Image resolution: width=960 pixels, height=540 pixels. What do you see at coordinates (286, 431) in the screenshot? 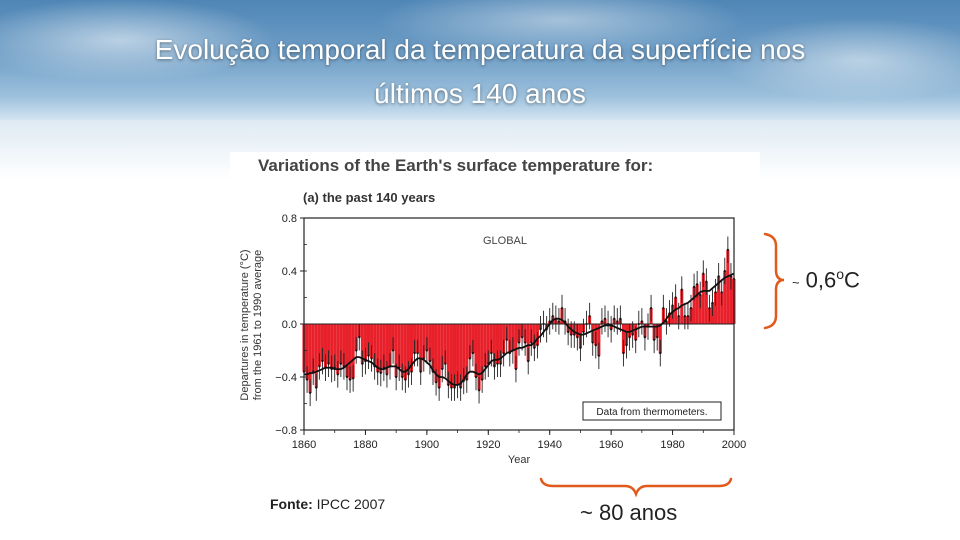
I see `y-tick-label: −0.8` at bounding box center [286, 431].